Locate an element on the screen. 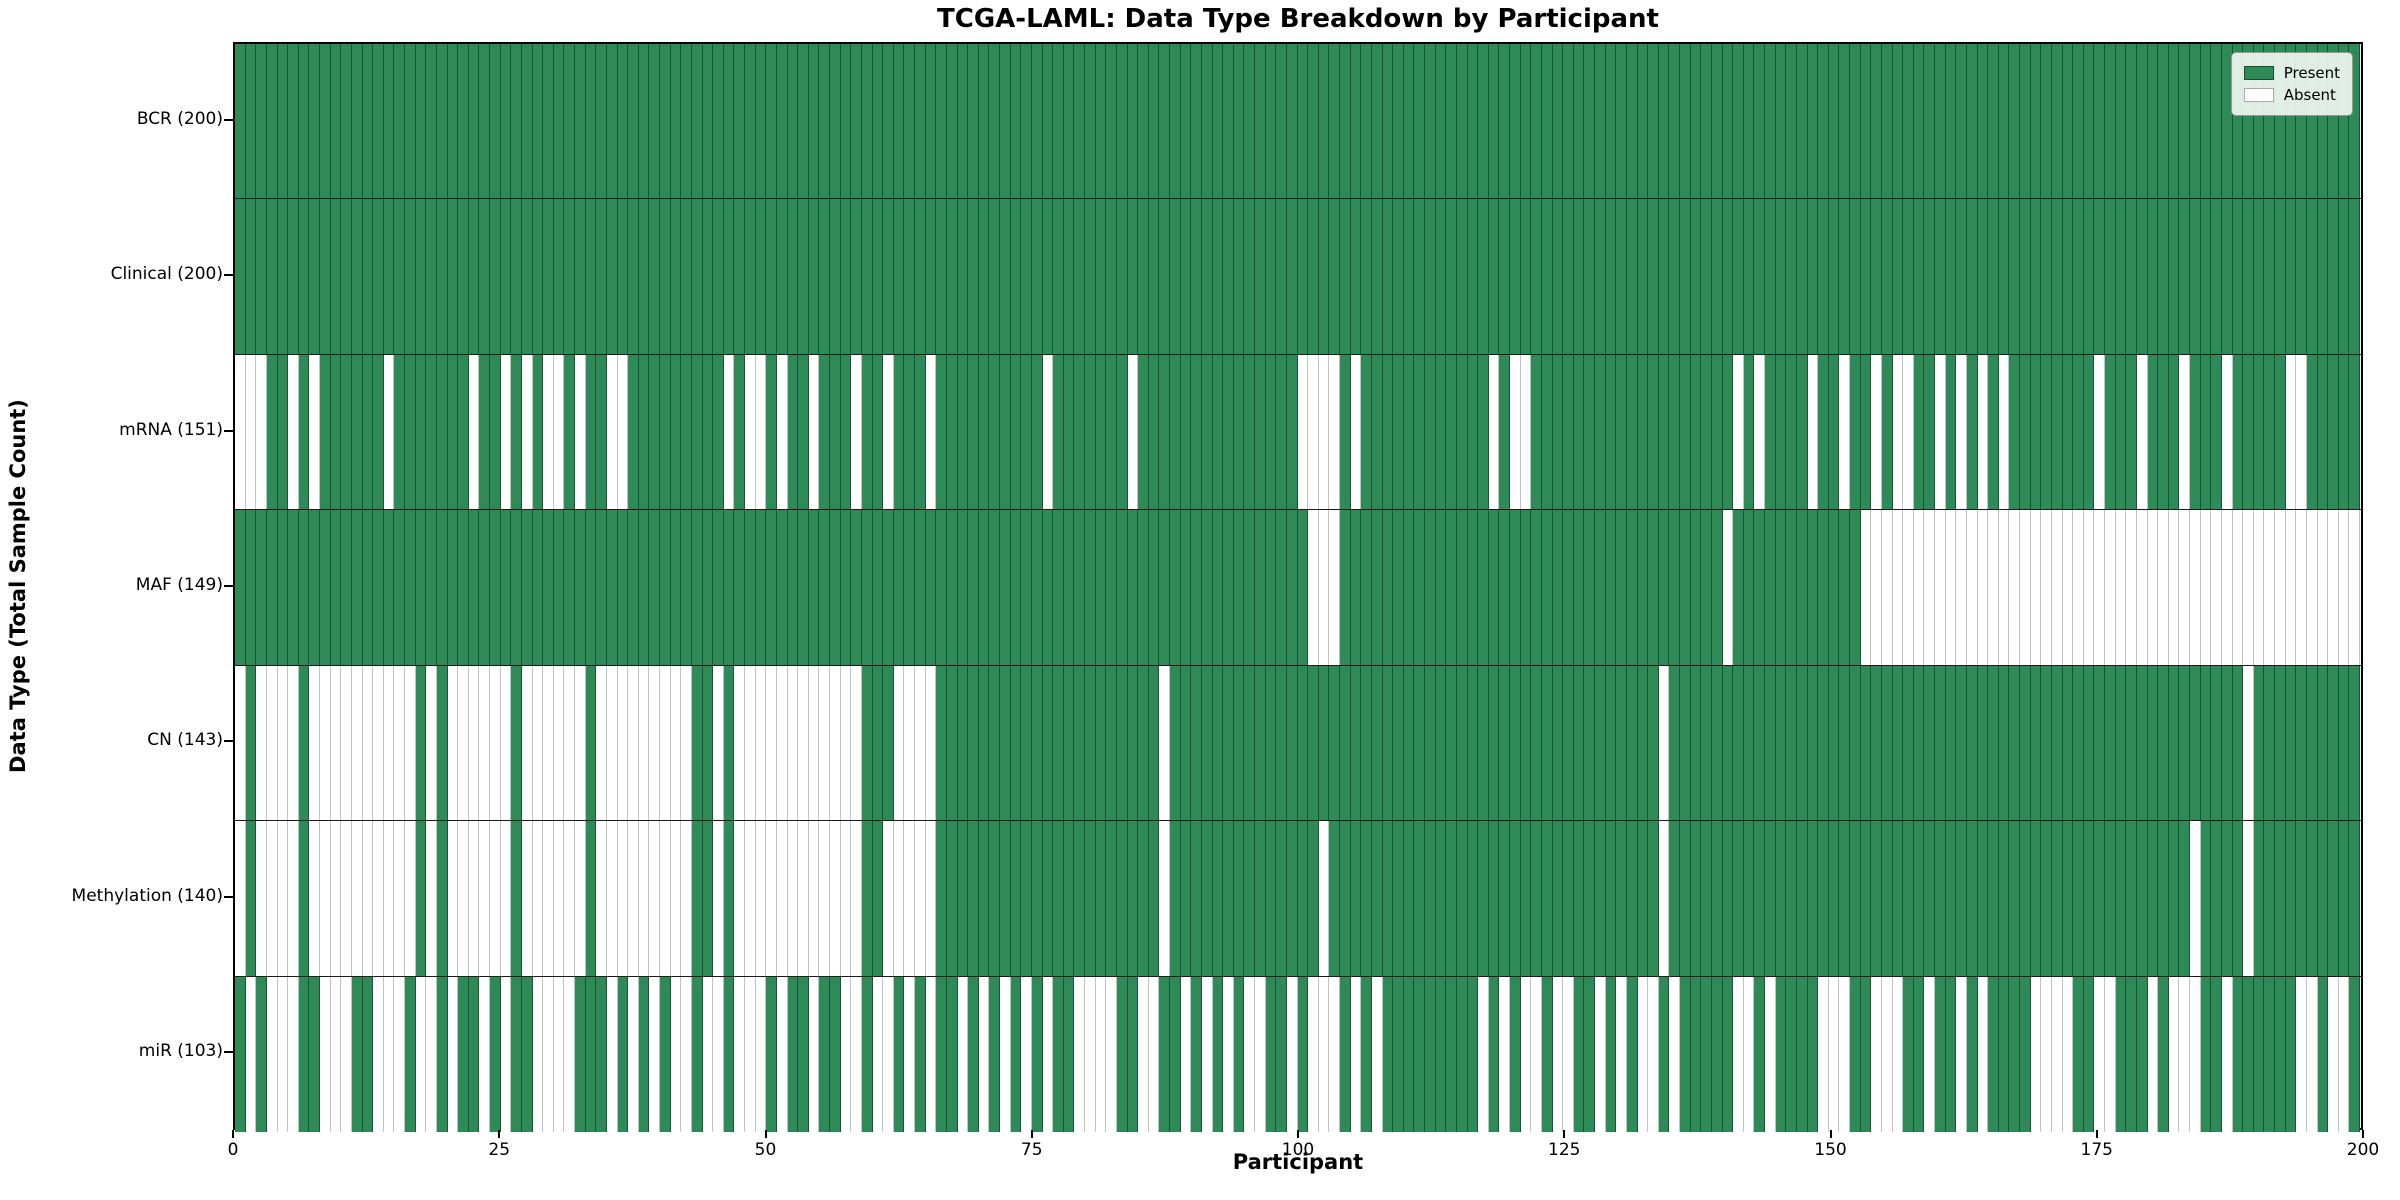 The width and height of the screenshot is (2400, 1200). y-tick-label-MAF: MAF (149) is located at coordinates (179, 585).